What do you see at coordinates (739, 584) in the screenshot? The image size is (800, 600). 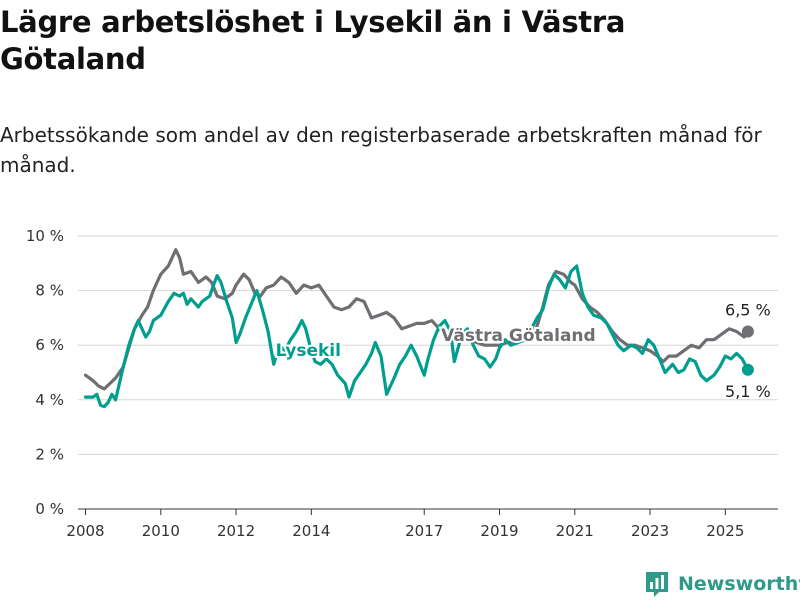 I see `brand-name: Newsworthy` at bounding box center [739, 584].